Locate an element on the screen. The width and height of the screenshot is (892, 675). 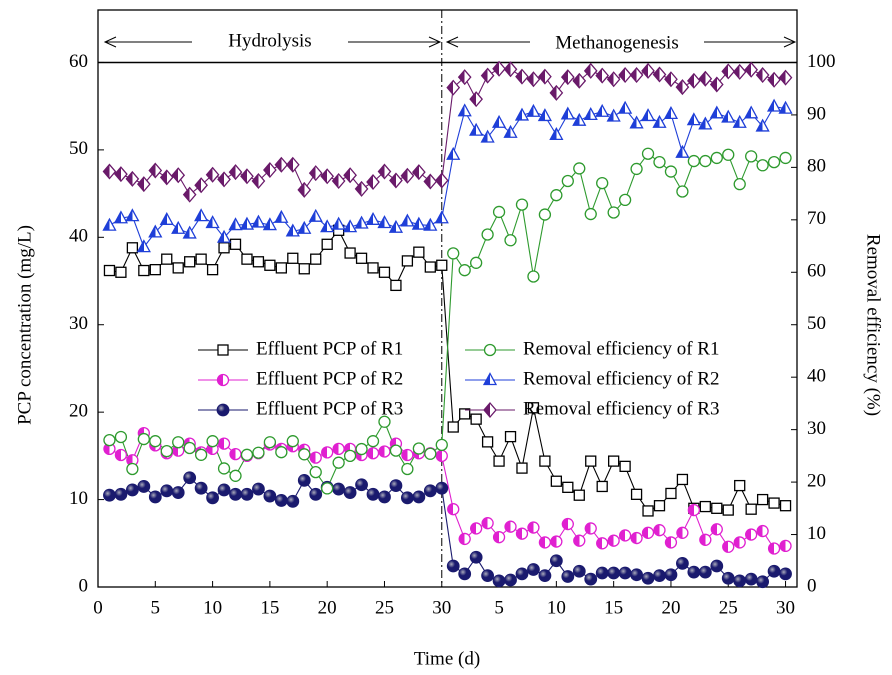
legend-label: Effluent PCP of R3 is located at coordinates (329, 408).